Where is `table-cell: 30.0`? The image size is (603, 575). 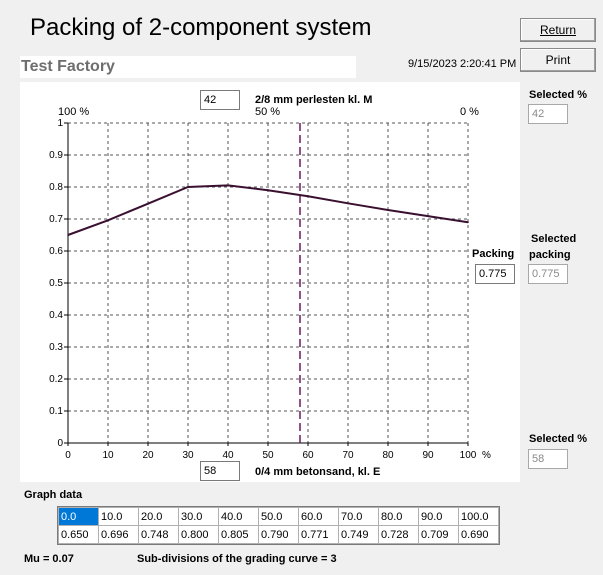 table-cell: 30.0 is located at coordinates (198, 516).